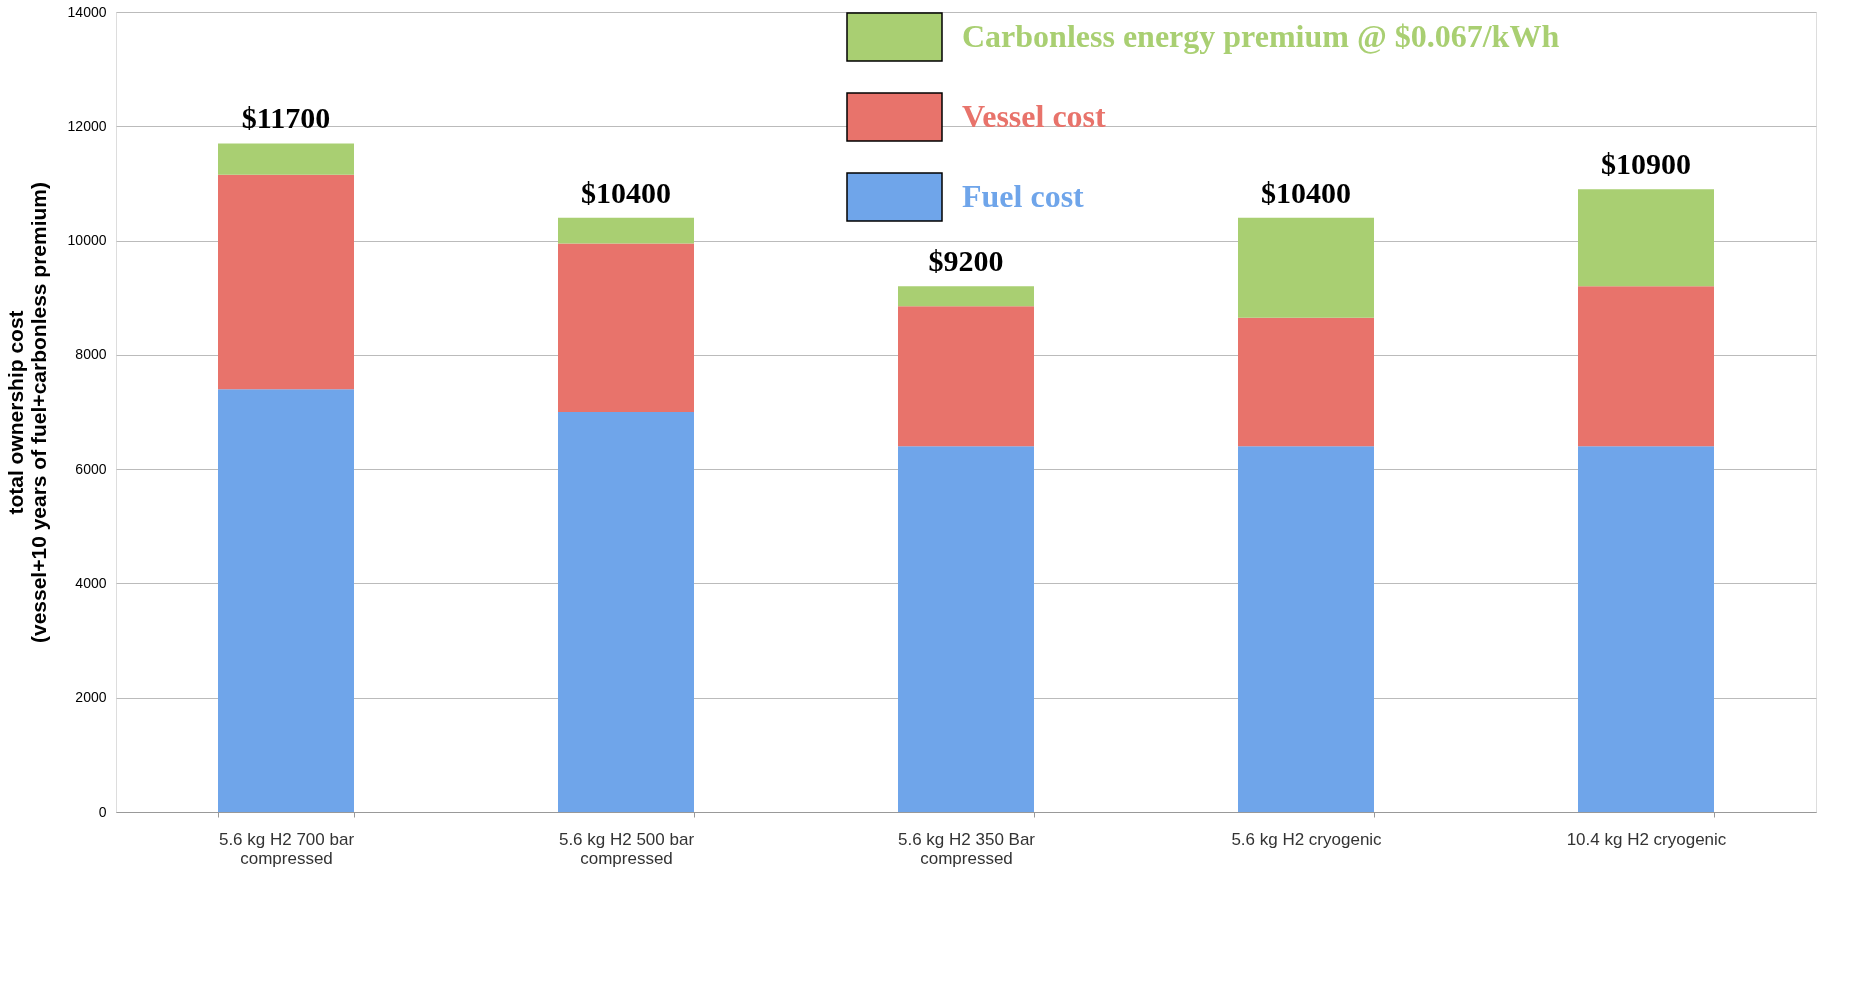 The image size is (1853, 991). Describe the element at coordinates (1023, 196) in the screenshot. I see `legend-label: Fuel cost` at that location.